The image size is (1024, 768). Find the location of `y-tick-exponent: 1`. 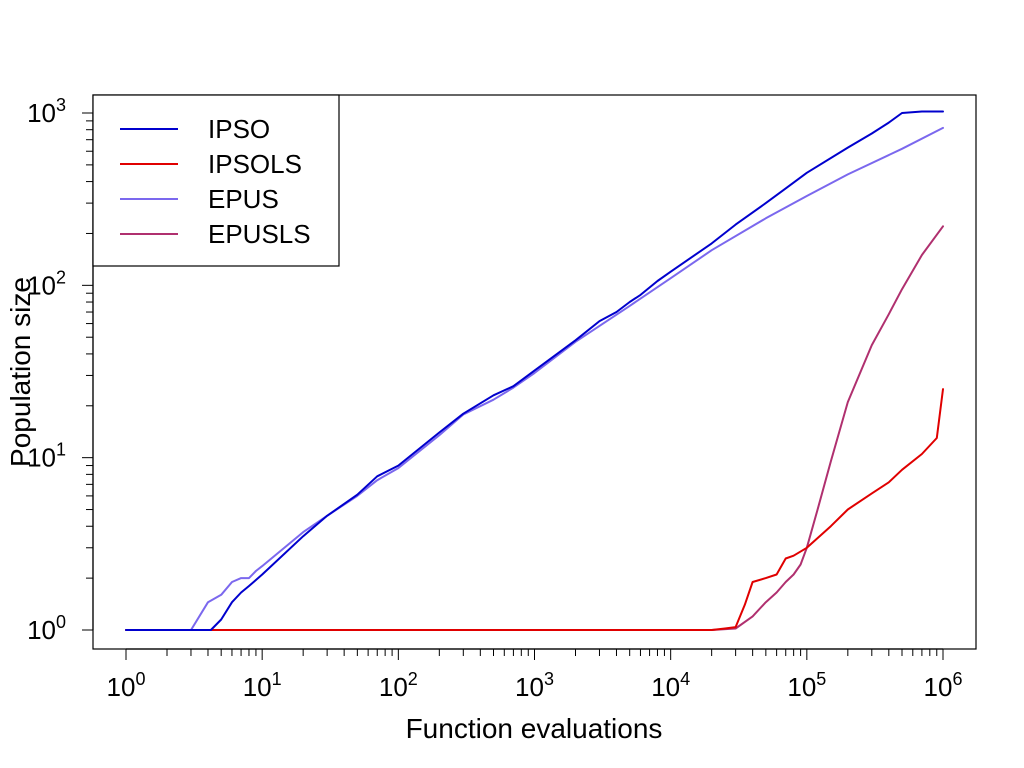

y-tick-exponent: 1 is located at coordinates (61, 450).